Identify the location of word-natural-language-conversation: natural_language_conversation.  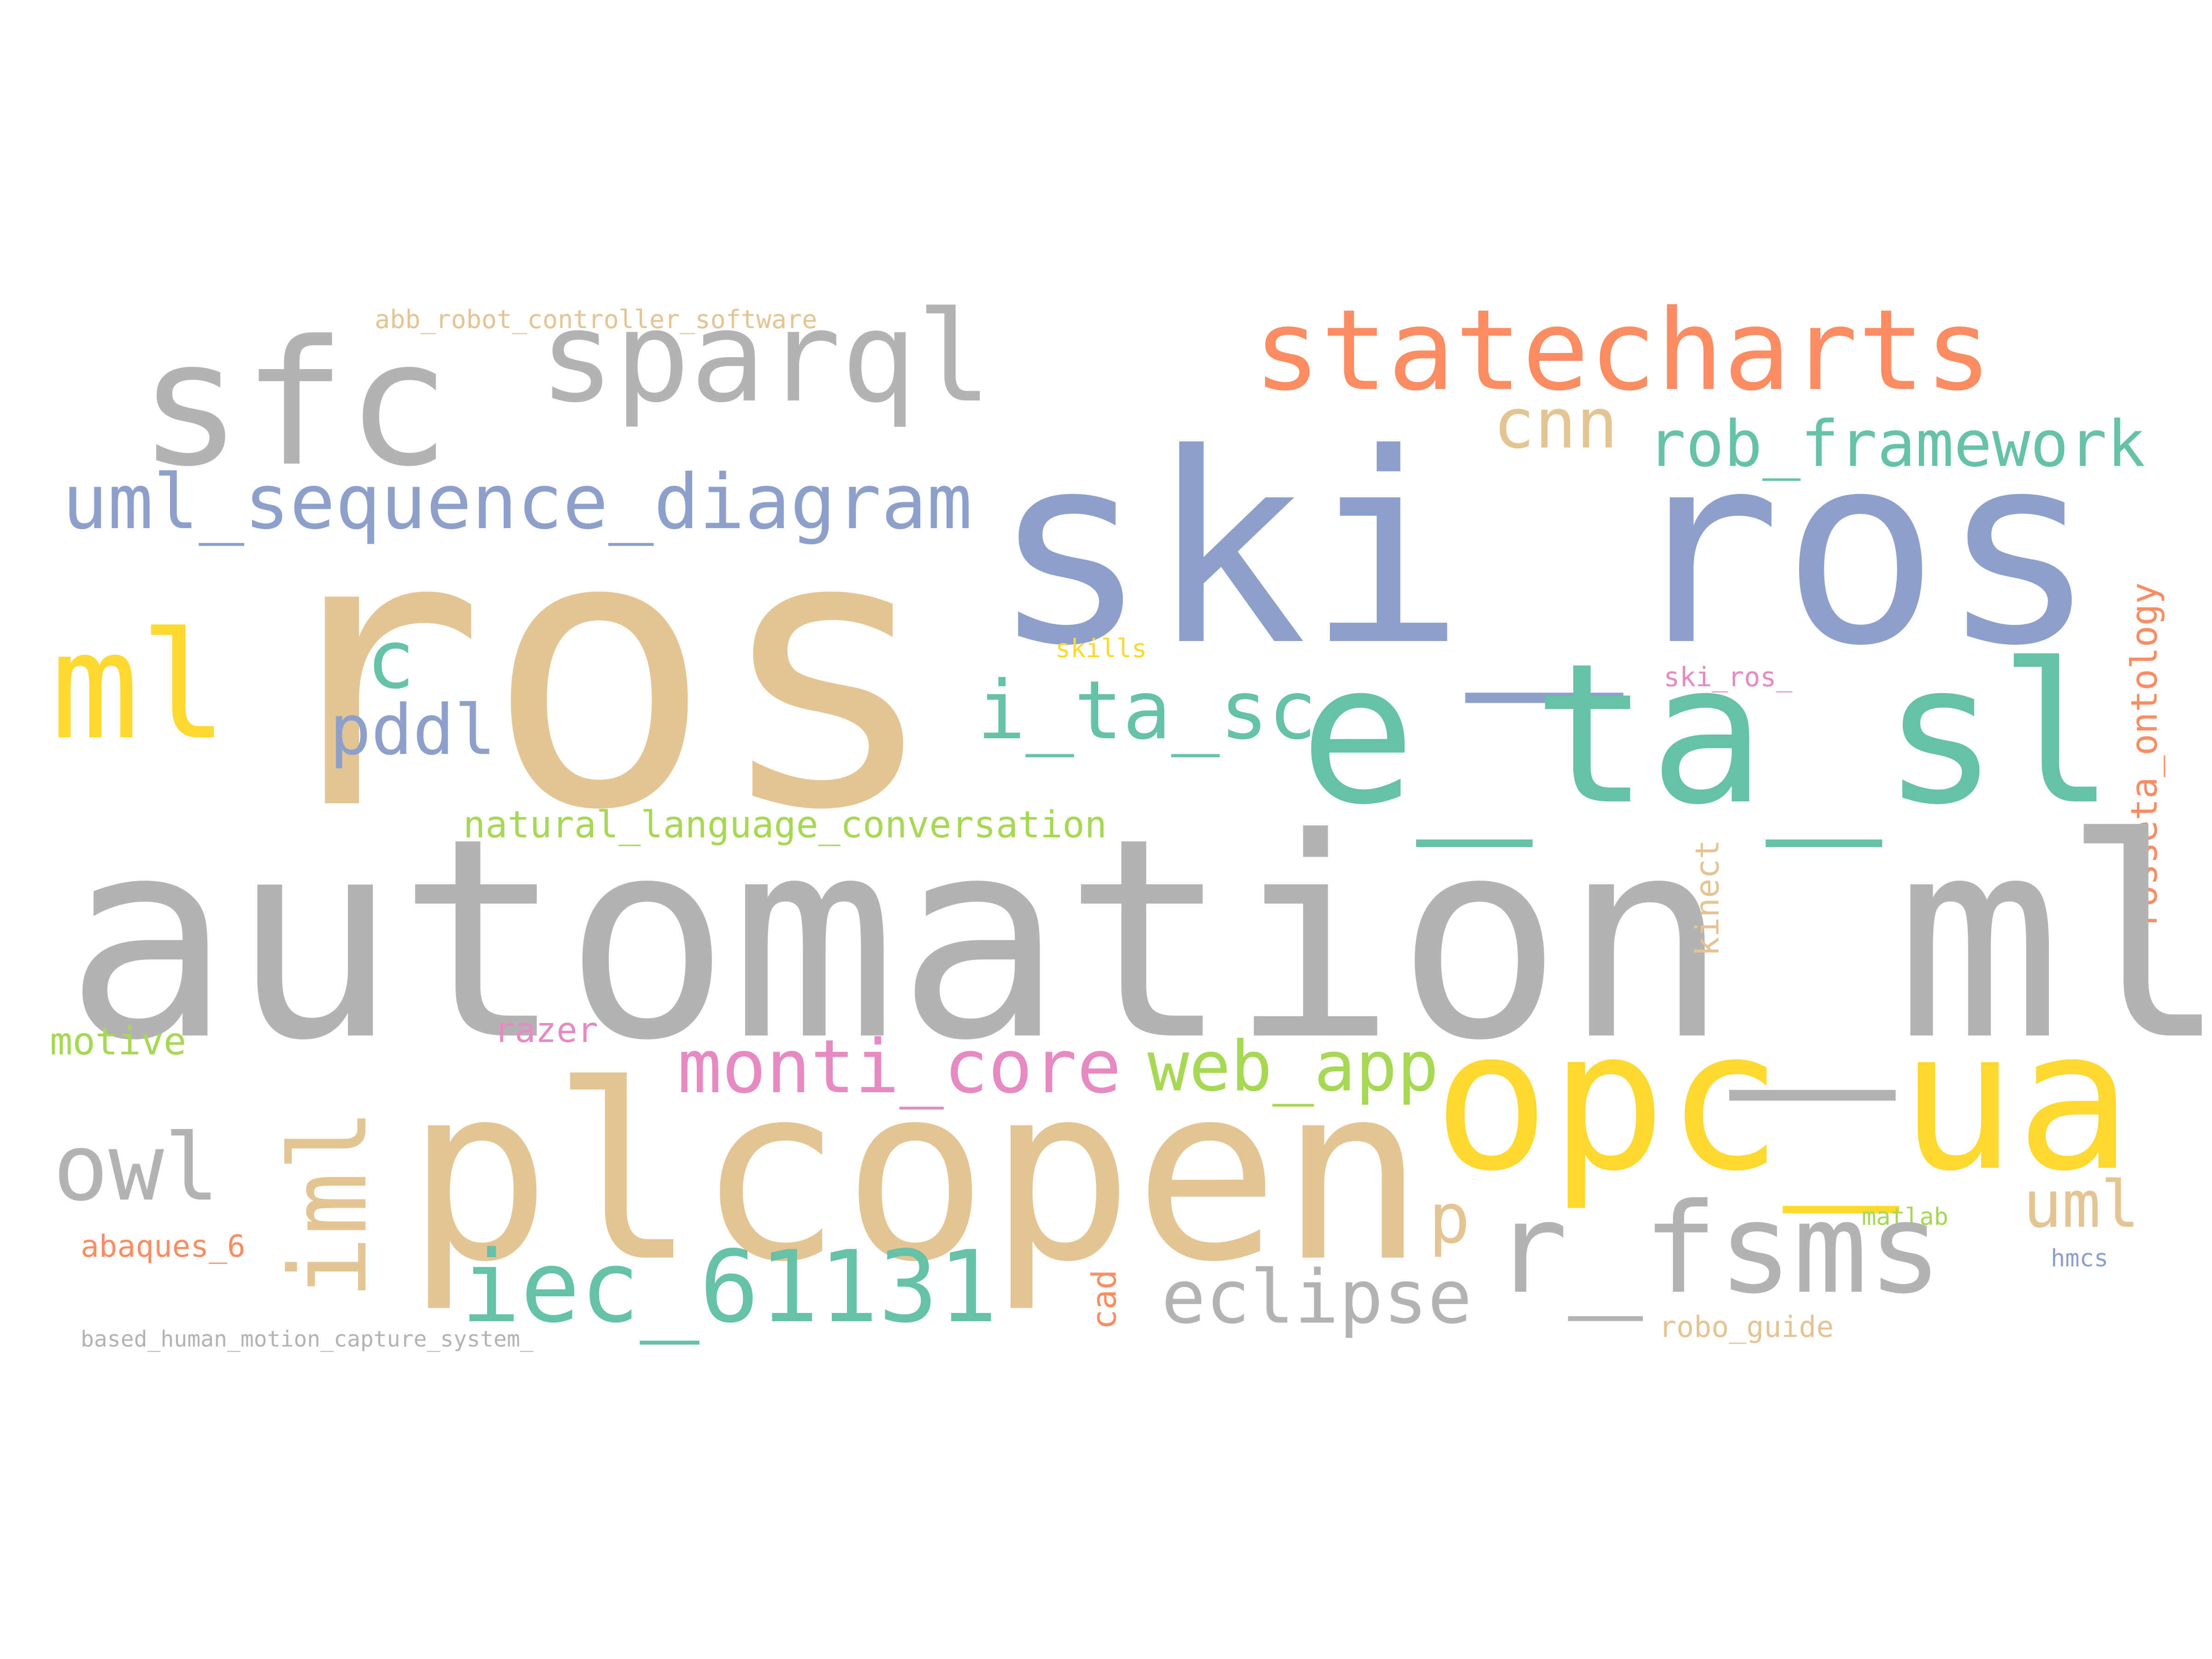
(785, 824).